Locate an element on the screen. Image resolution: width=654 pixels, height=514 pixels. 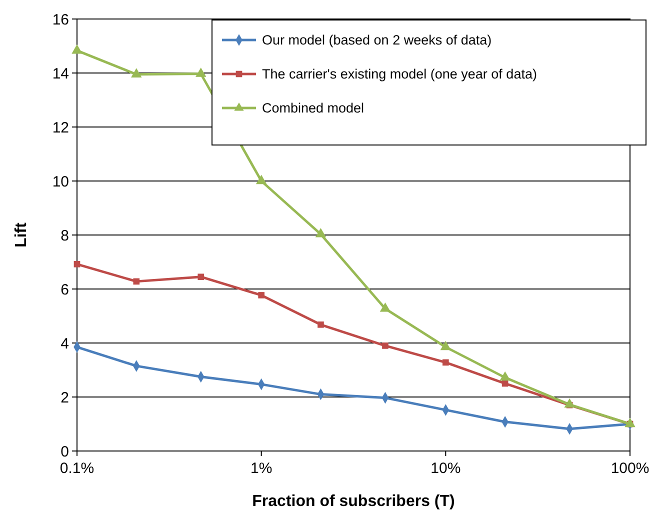
x-axis-title: Fraction of subscribers (T) is located at coordinates (353, 501).